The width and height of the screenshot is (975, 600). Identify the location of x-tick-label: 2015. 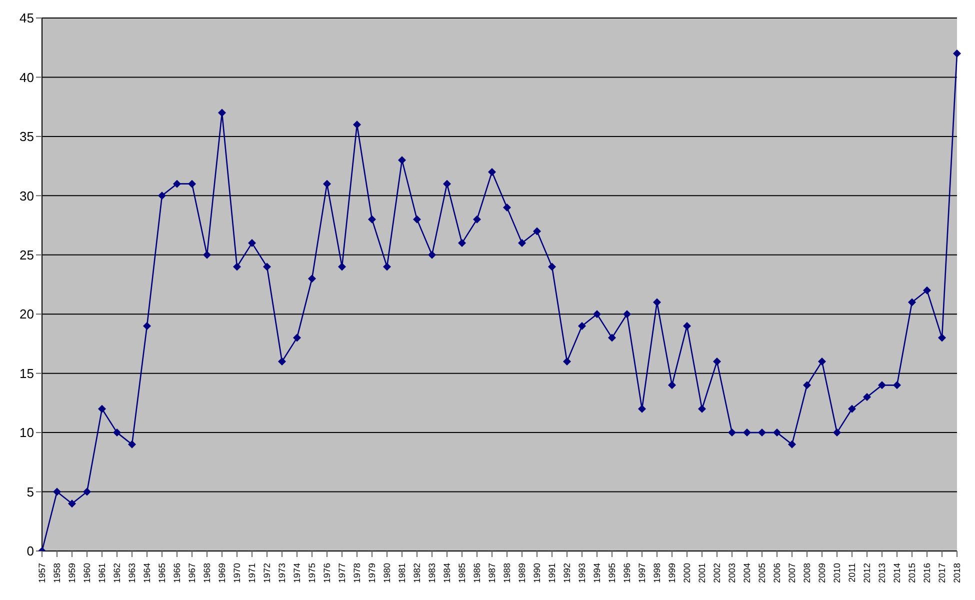
(912, 573).